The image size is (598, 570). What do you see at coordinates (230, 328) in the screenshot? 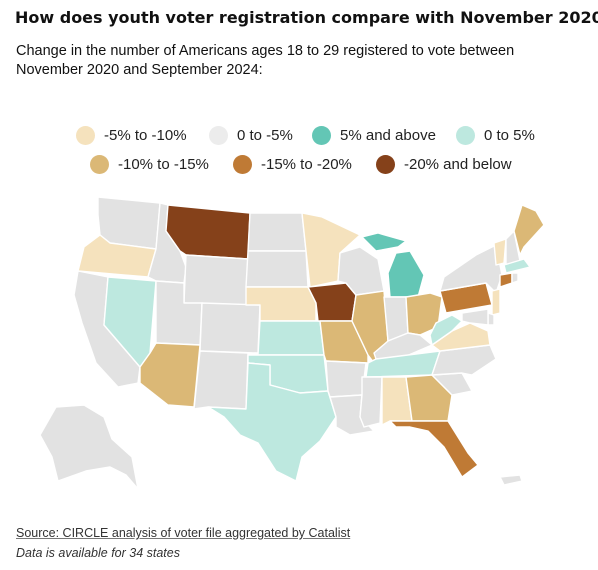
I see `state-CO` at bounding box center [230, 328].